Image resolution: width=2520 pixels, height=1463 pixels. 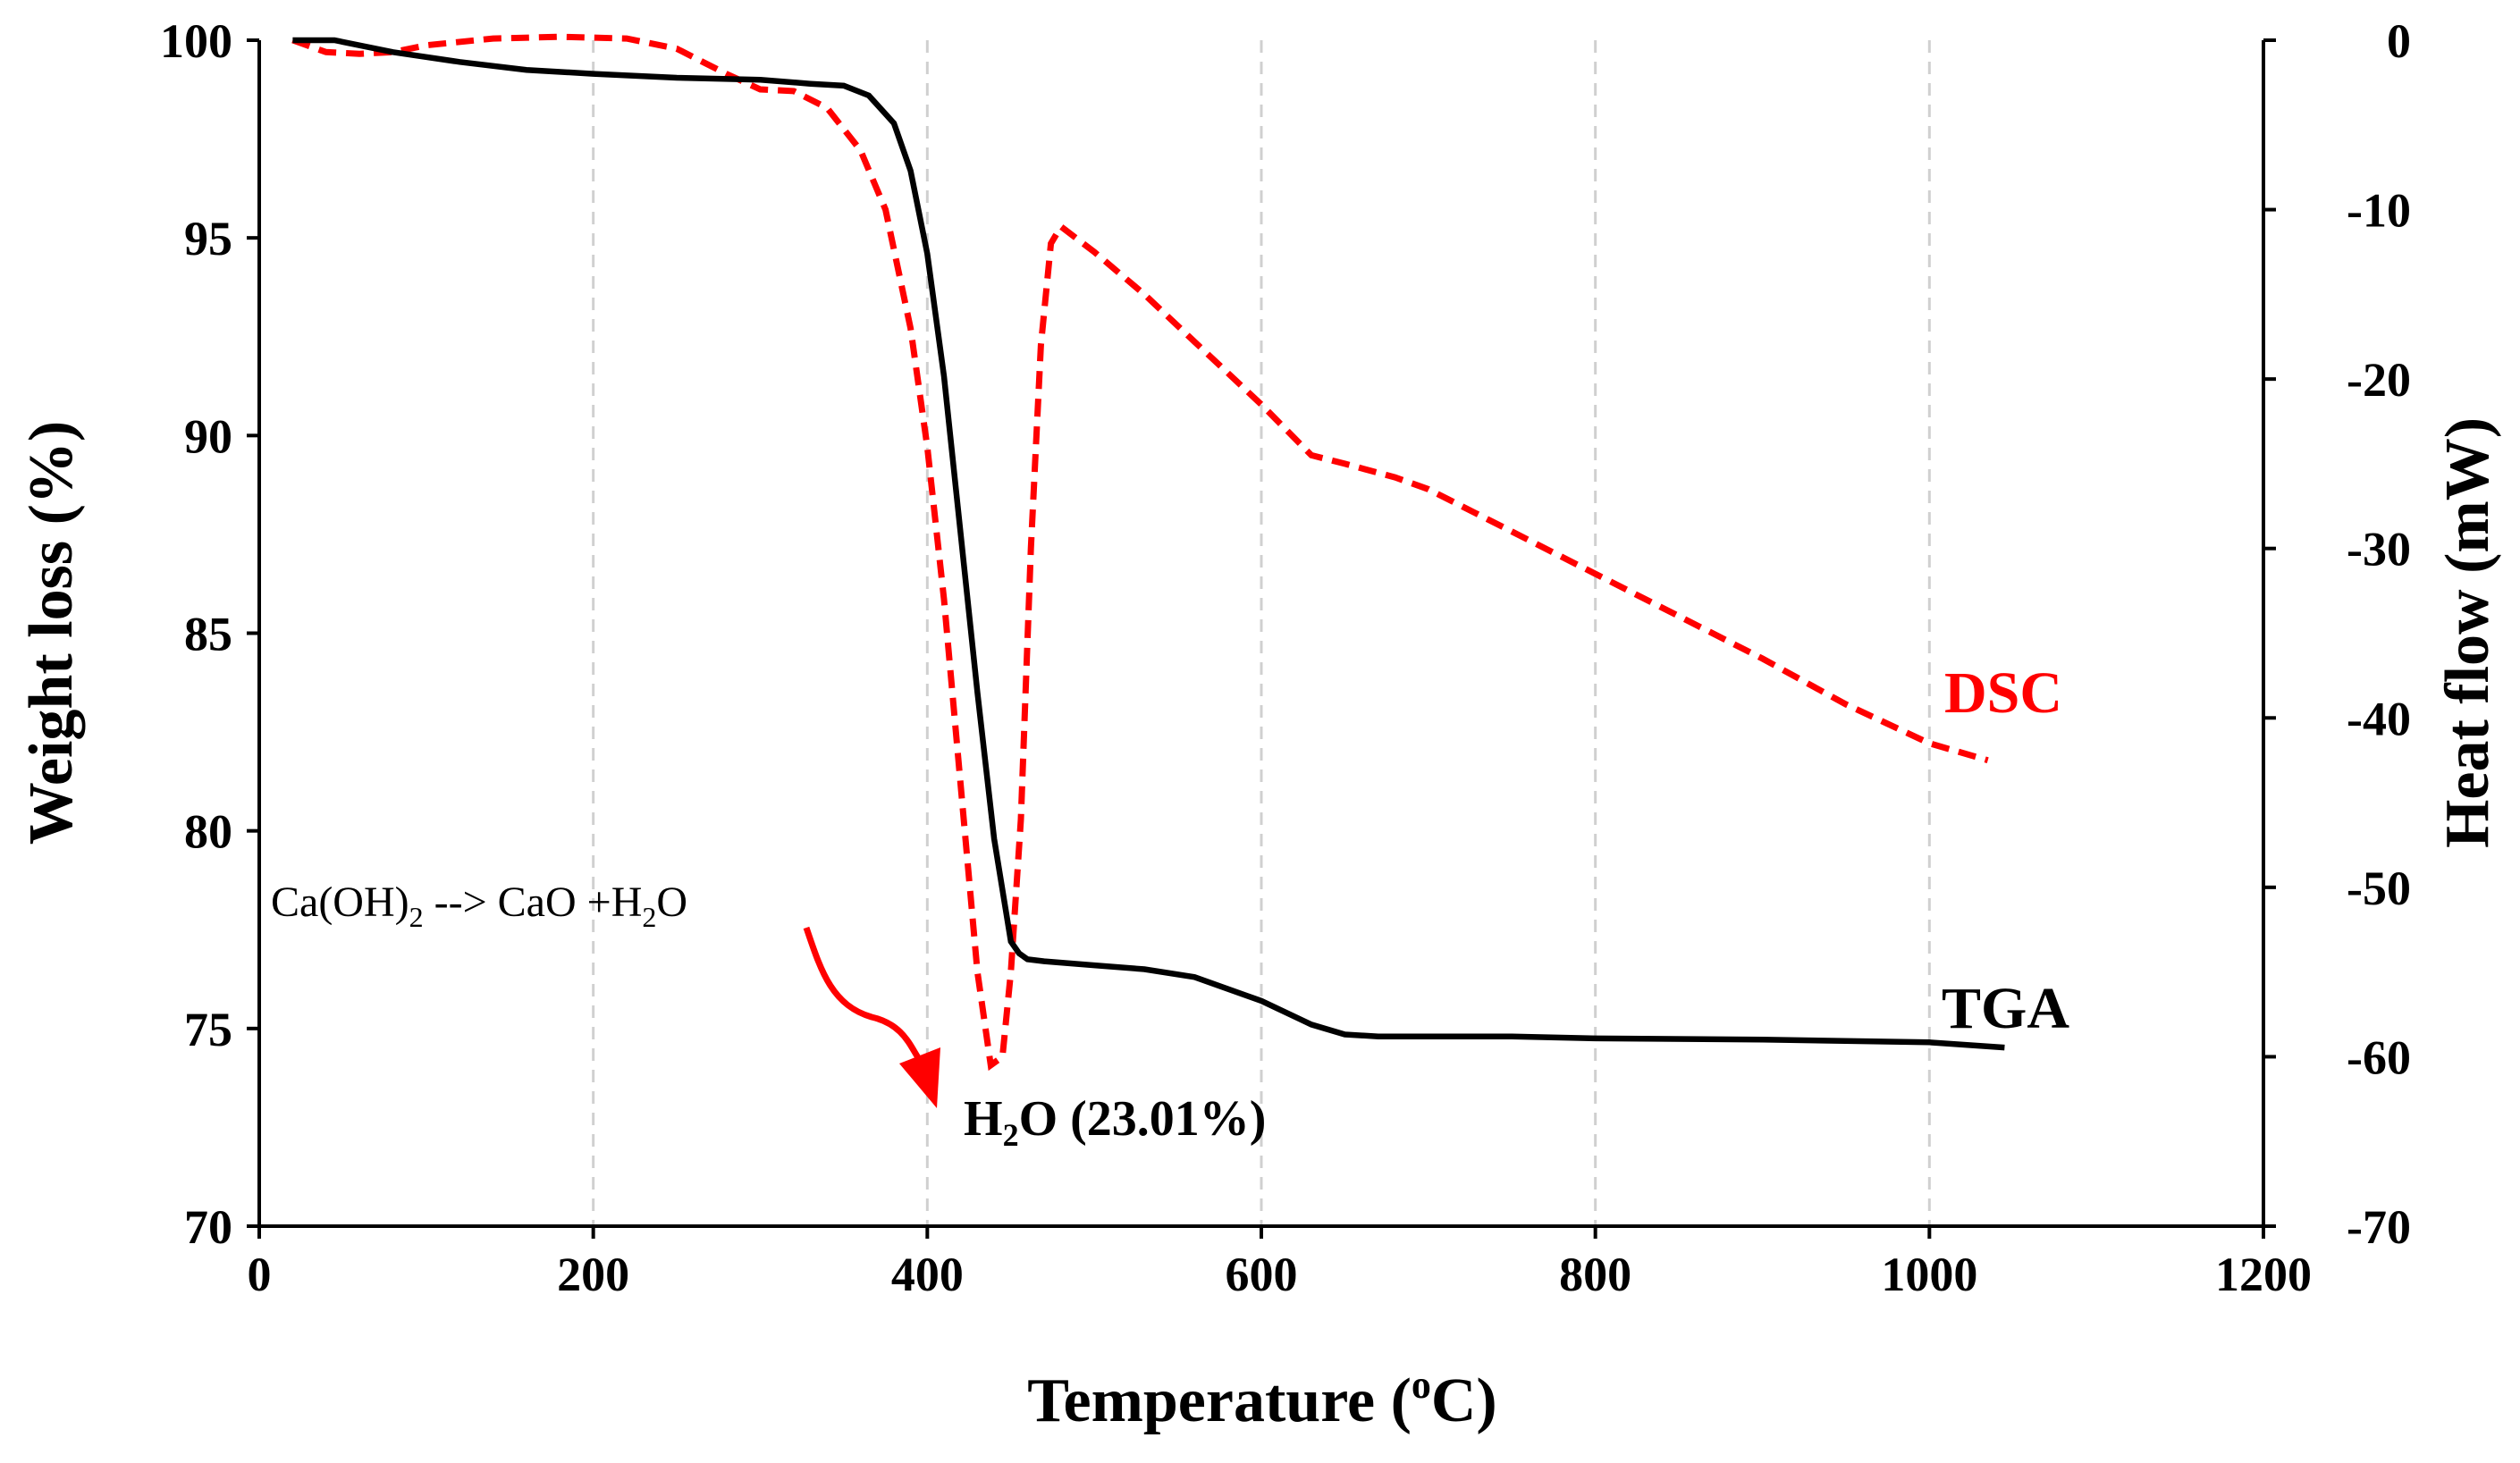 I want to click on y-right-tick-label-7: -70, so click(x=2379, y=1227).